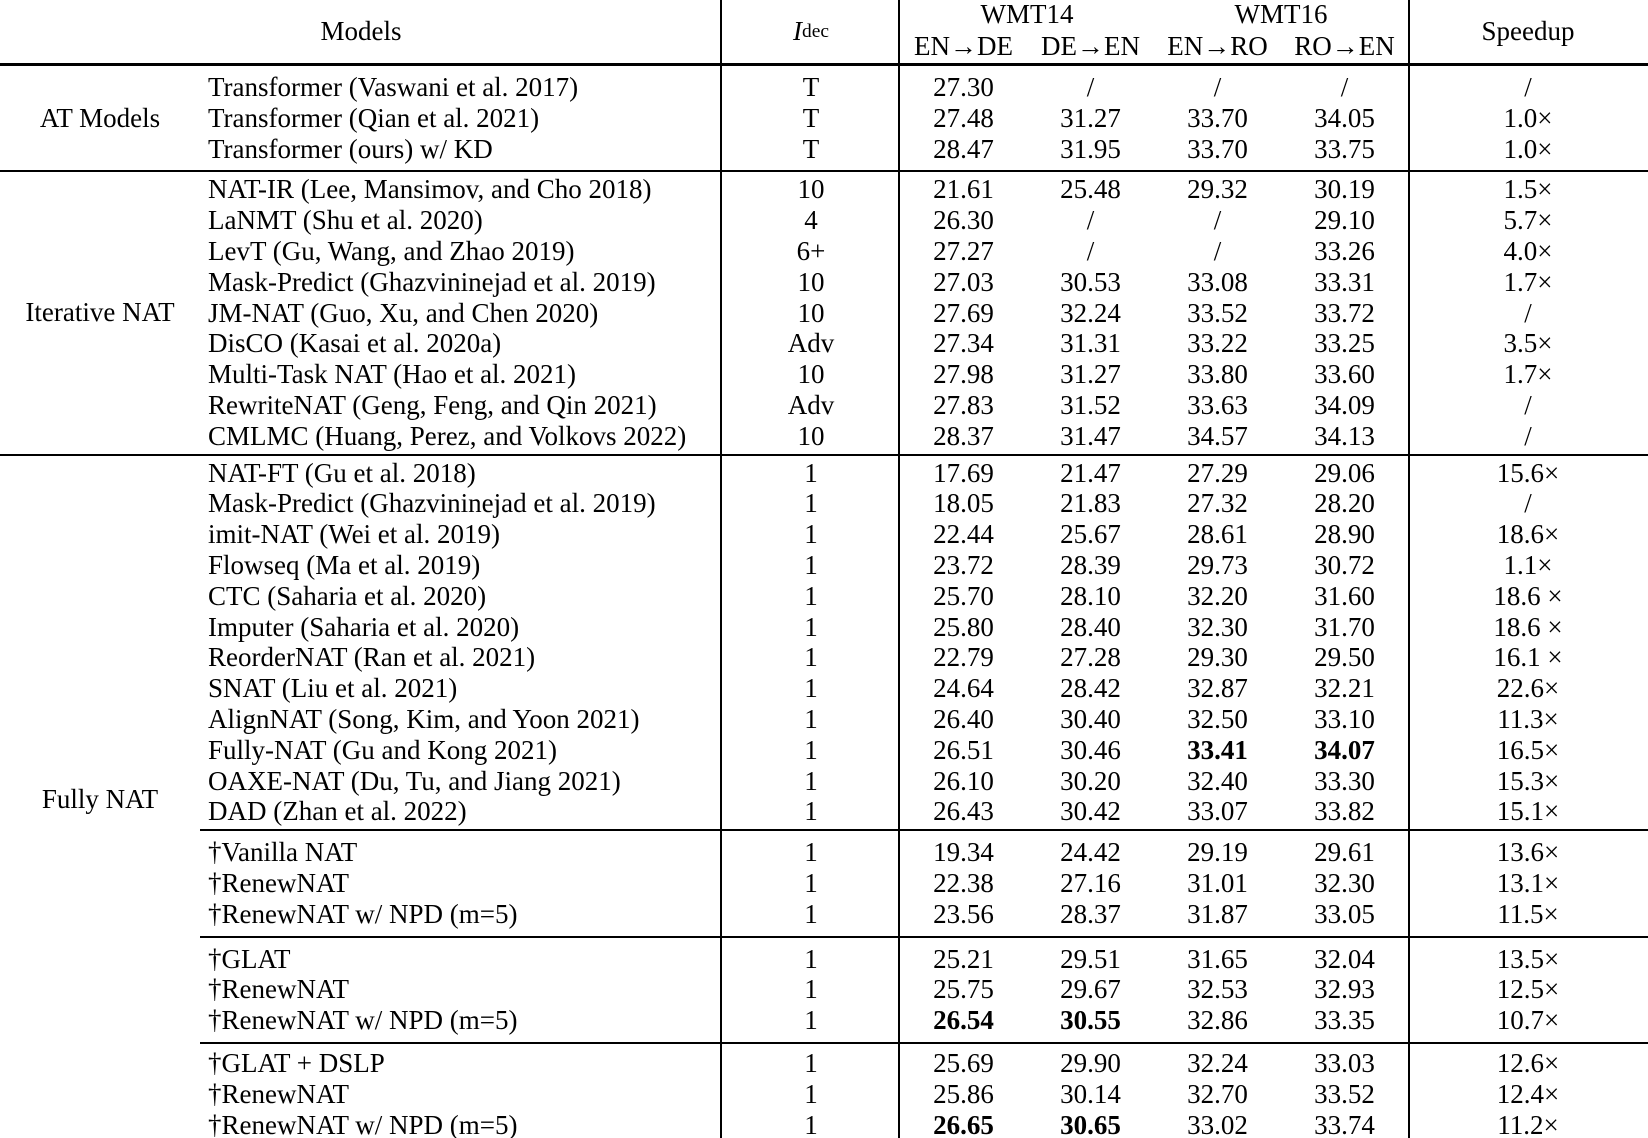 The width and height of the screenshot is (1648, 1138). I want to click on model-name-cell: CMLMC (Huang, Perez, and Volkovs 2022), so click(447, 435).